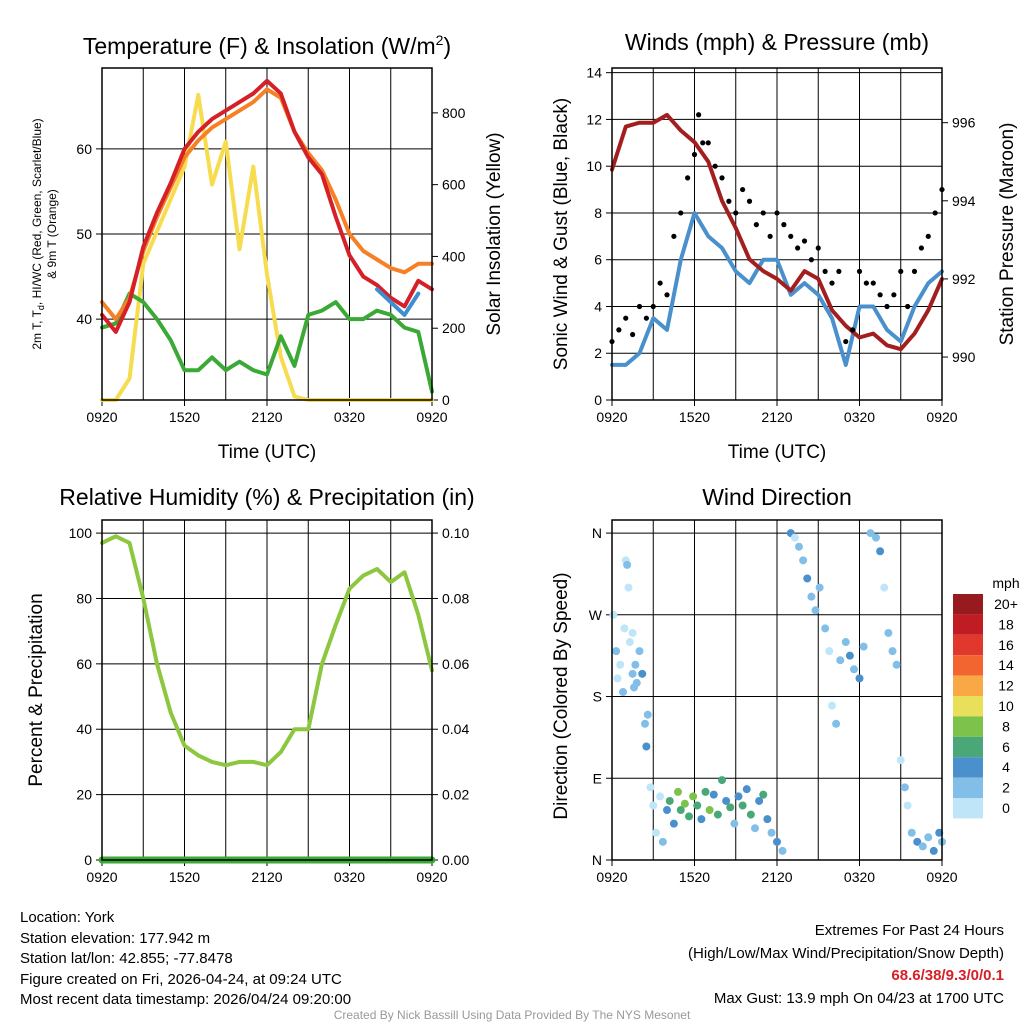  I want to click on y2-tick-label: 0.08, so click(455, 598).